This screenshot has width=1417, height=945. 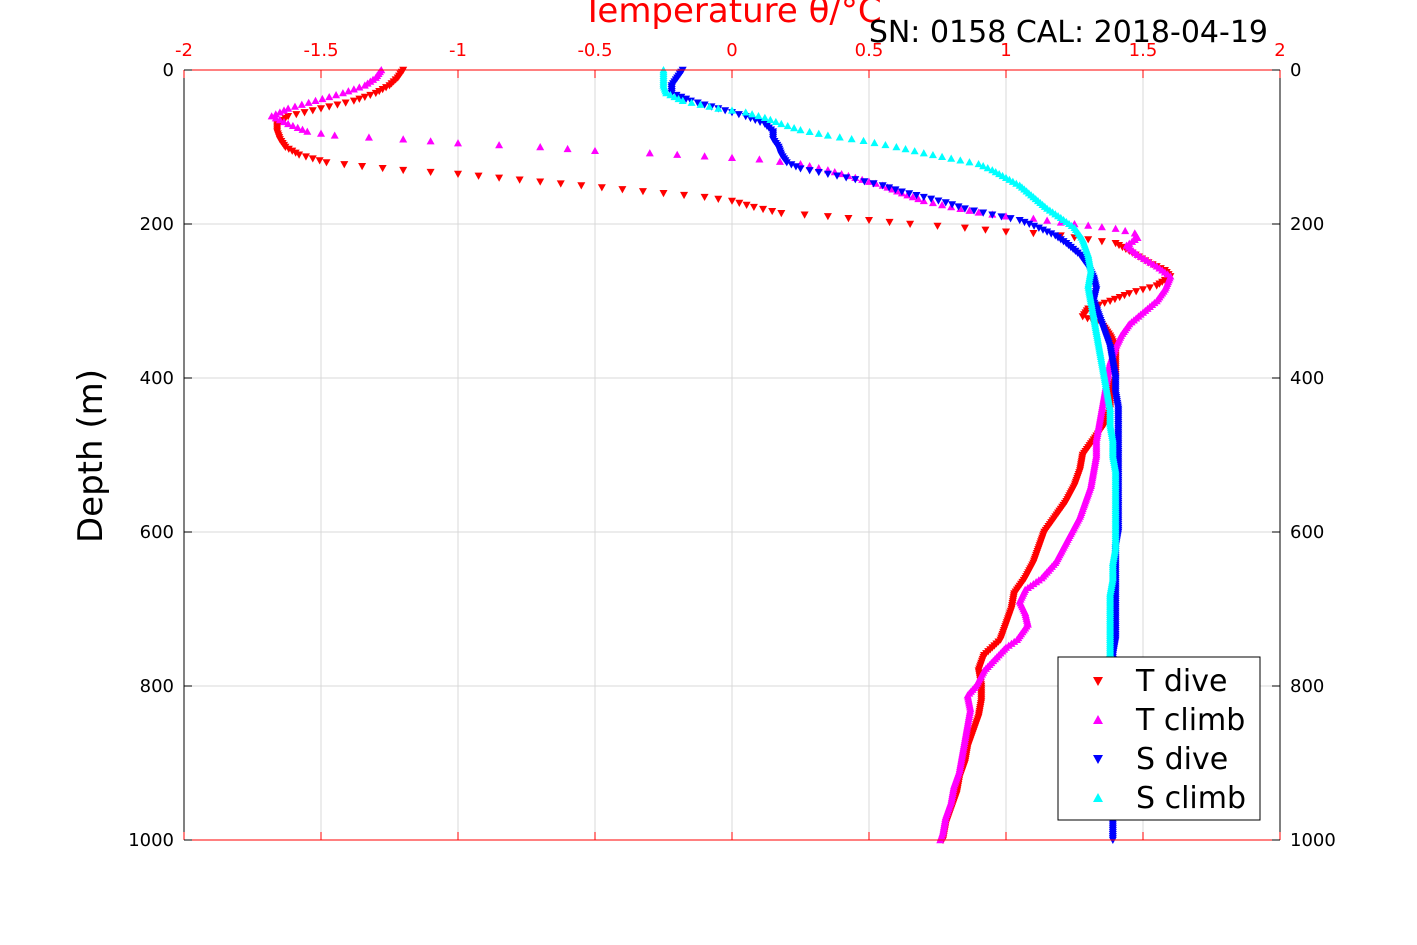 What do you see at coordinates (1279, 50) in the screenshot?
I see `x-tick-label: 2` at bounding box center [1279, 50].